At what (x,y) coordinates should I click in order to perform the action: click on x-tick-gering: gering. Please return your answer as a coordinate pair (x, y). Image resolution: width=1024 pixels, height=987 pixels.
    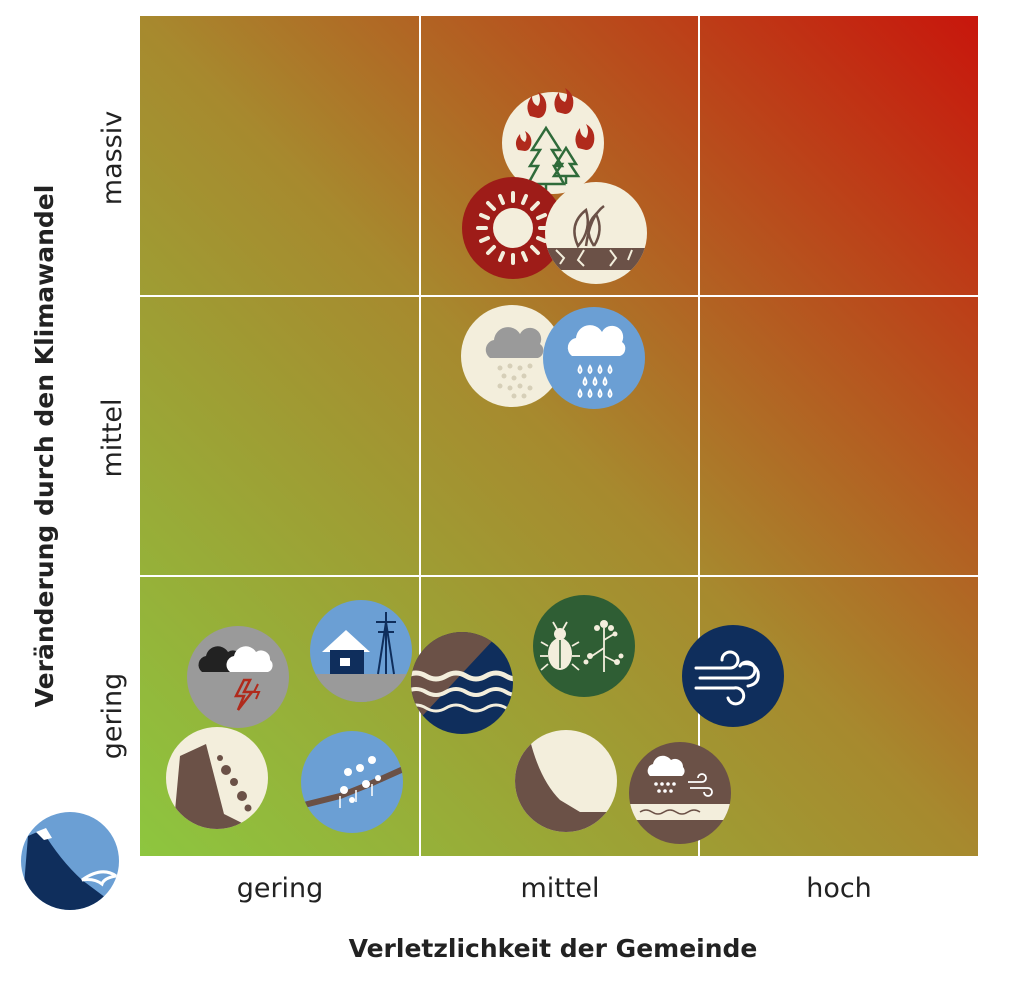
    Looking at the image, I should click on (280, 888).